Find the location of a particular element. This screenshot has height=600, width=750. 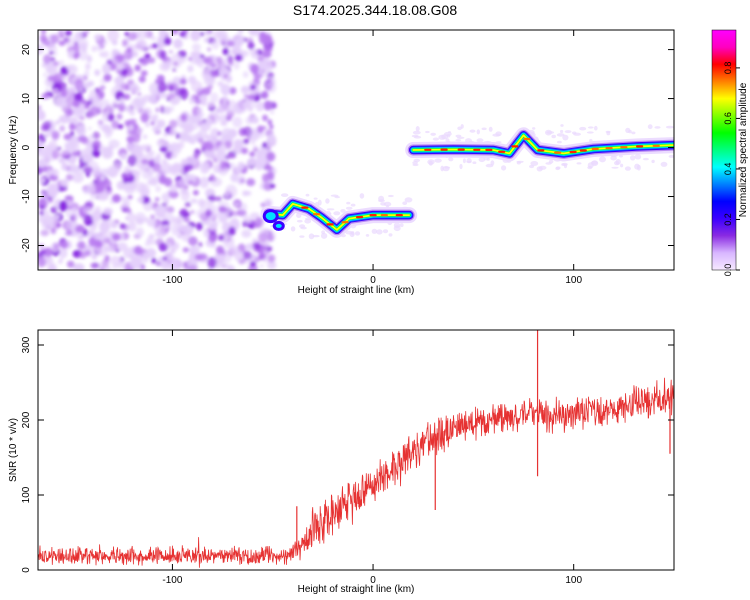

colorbar-gradient is located at coordinates (724, 150).